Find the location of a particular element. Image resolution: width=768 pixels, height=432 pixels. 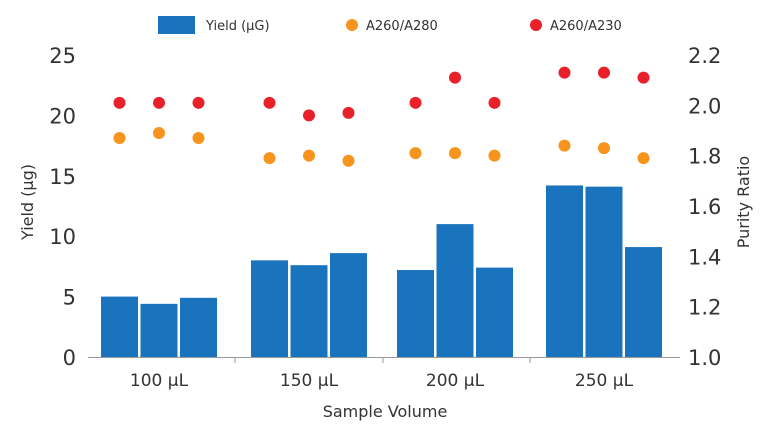

legend-swatch-yield is located at coordinates (176, 25).